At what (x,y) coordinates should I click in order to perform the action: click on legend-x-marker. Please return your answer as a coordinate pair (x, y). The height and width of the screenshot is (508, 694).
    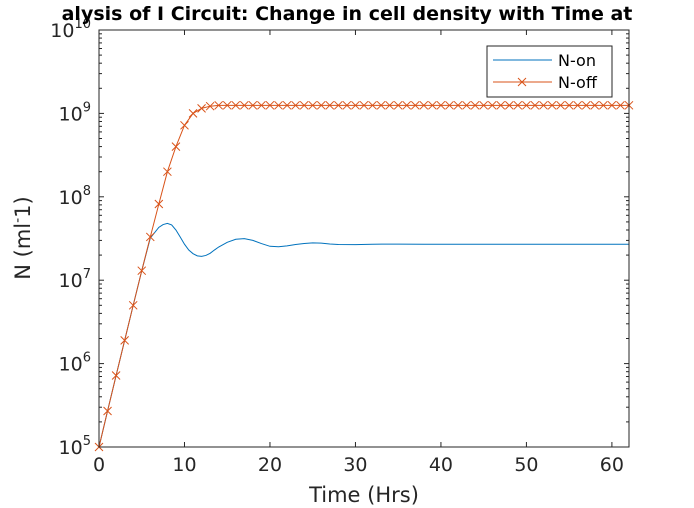
    Looking at the image, I should click on (522, 82).